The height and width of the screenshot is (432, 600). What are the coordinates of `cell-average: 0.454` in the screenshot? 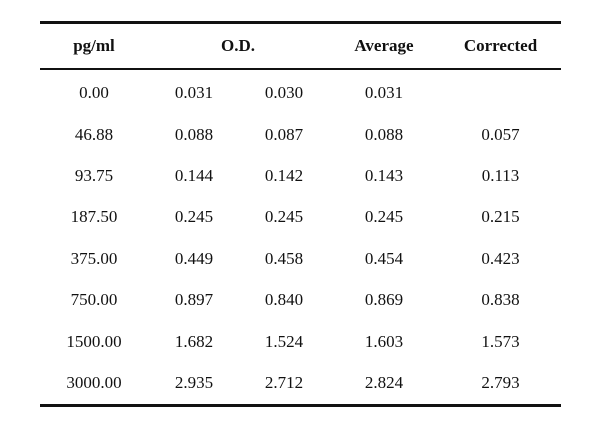 It's located at (384, 258).